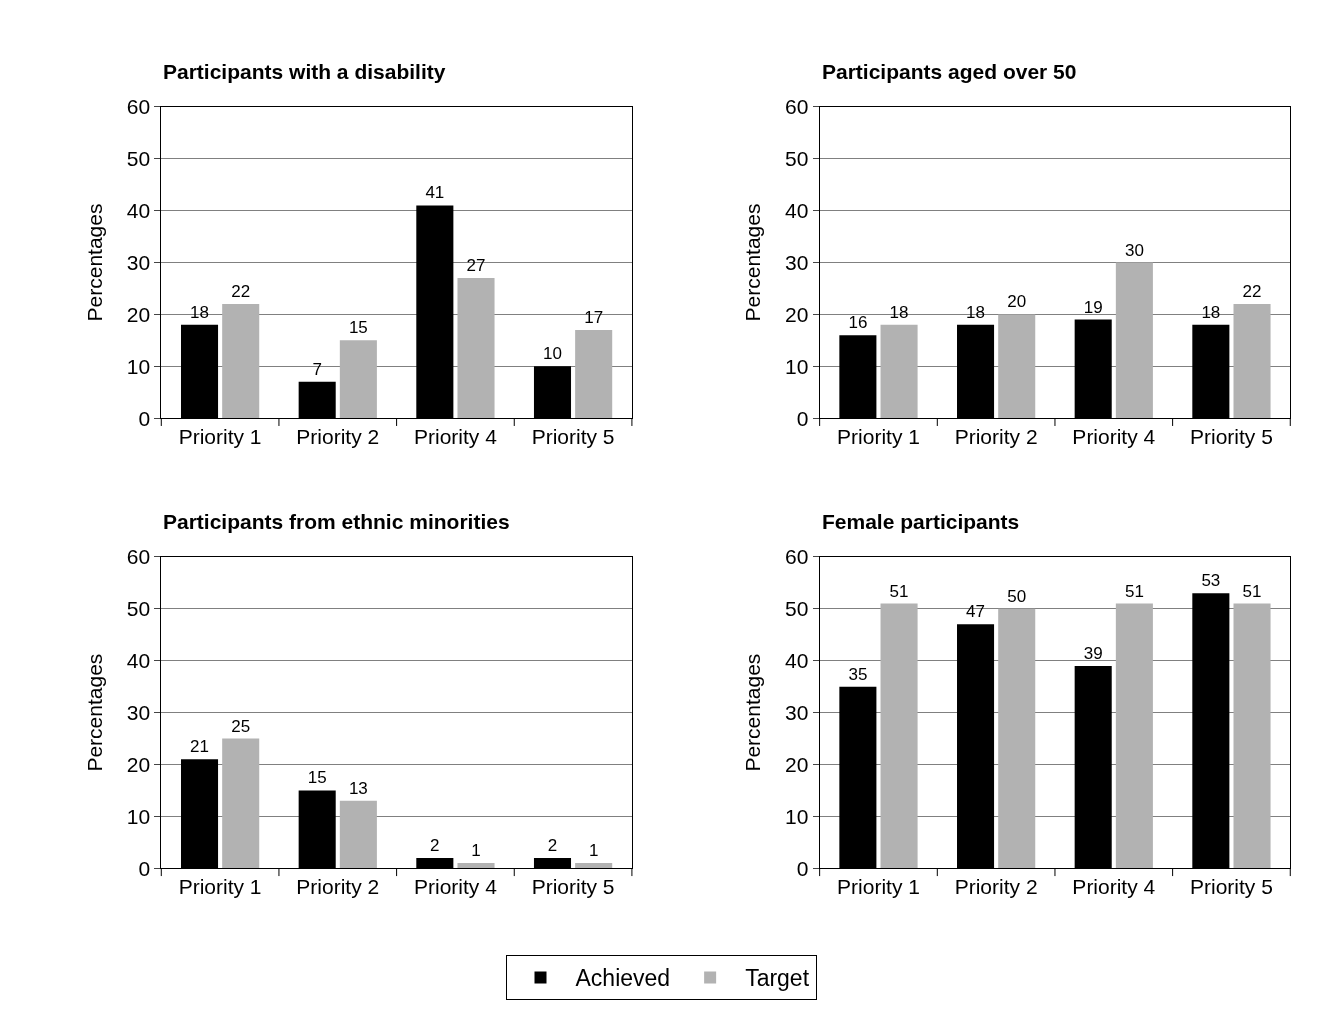 The image size is (1322, 1021). Describe the element at coordinates (552, 845) in the screenshot. I see `data-label: 2` at that location.